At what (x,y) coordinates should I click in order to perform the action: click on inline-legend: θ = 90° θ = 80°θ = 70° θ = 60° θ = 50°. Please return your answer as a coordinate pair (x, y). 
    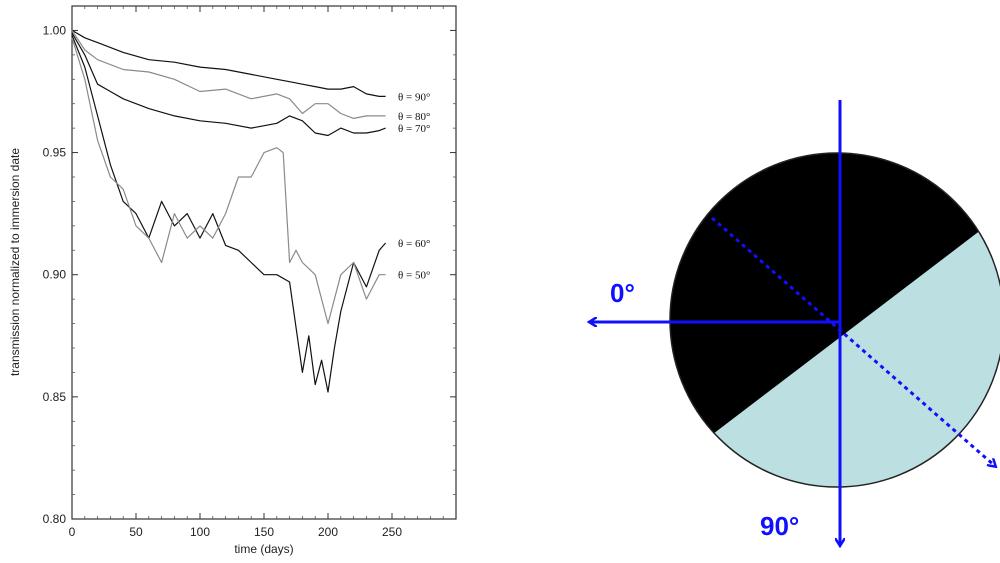
    Looking at the image, I should click on (414, 186).